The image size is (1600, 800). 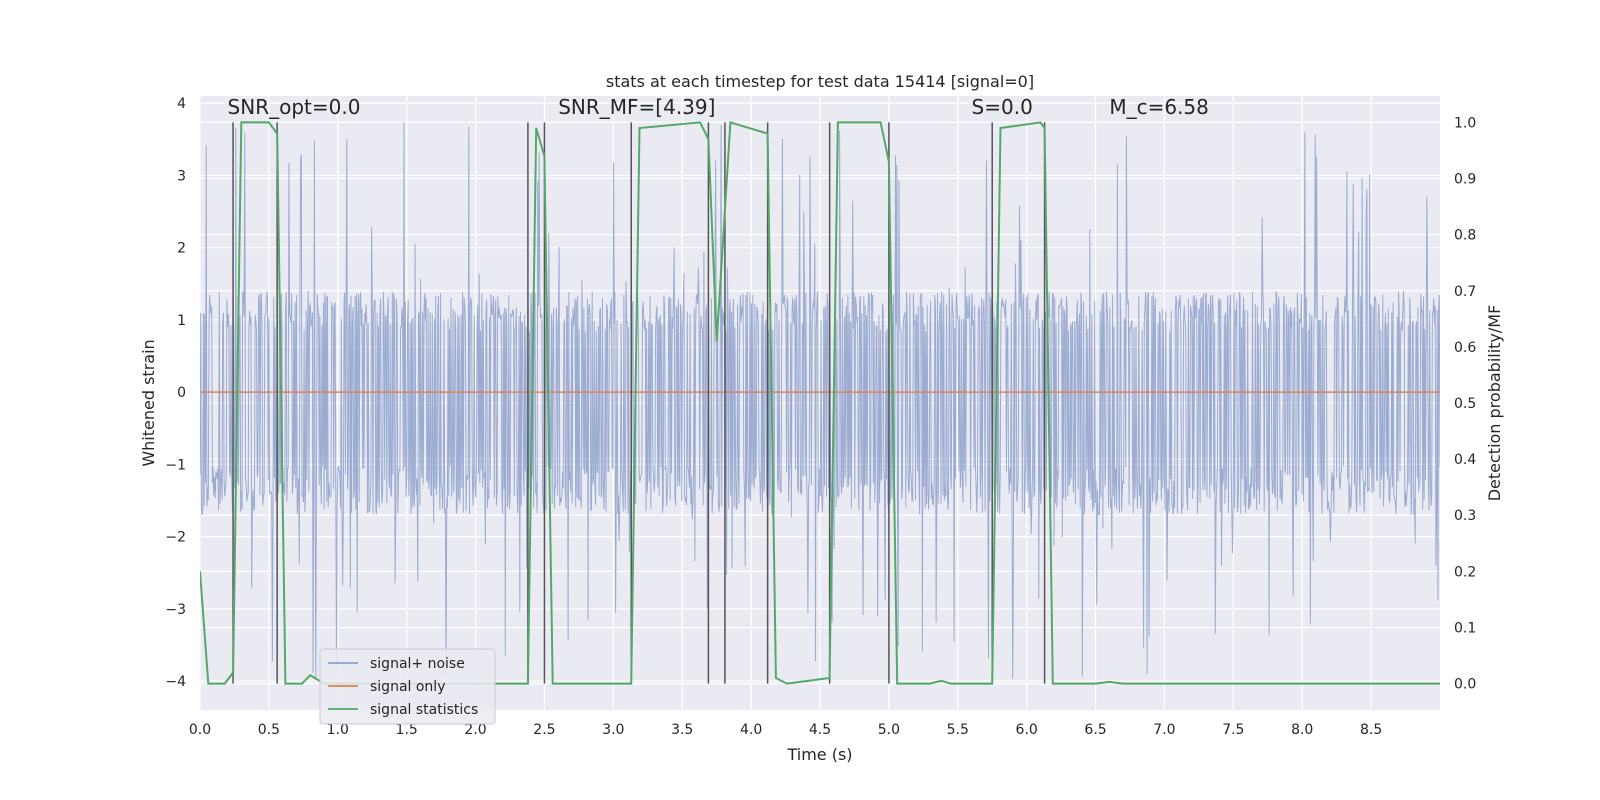 What do you see at coordinates (1465, 685) in the screenshot?
I see `y2-tick-label: 0.0` at bounding box center [1465, 685].